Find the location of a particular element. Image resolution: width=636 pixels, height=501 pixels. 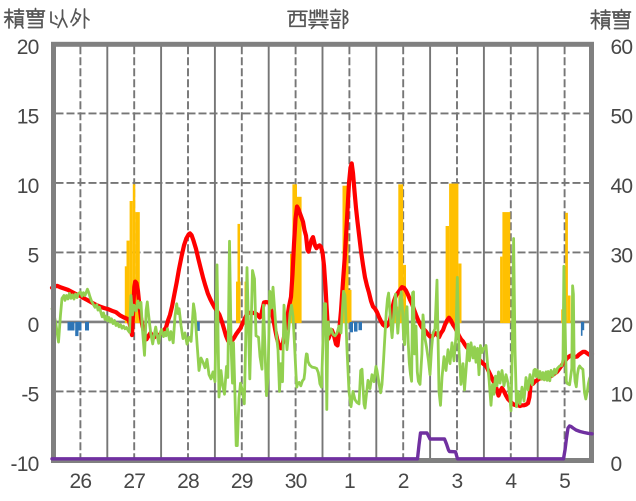

svg-text: 29 is located at coordinates (242, 481).